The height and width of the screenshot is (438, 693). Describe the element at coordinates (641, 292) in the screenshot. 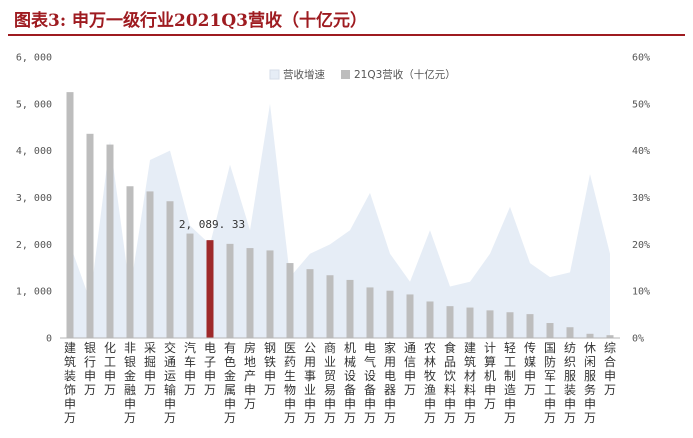

I see `y-right-tick-label: 10%` at that location.